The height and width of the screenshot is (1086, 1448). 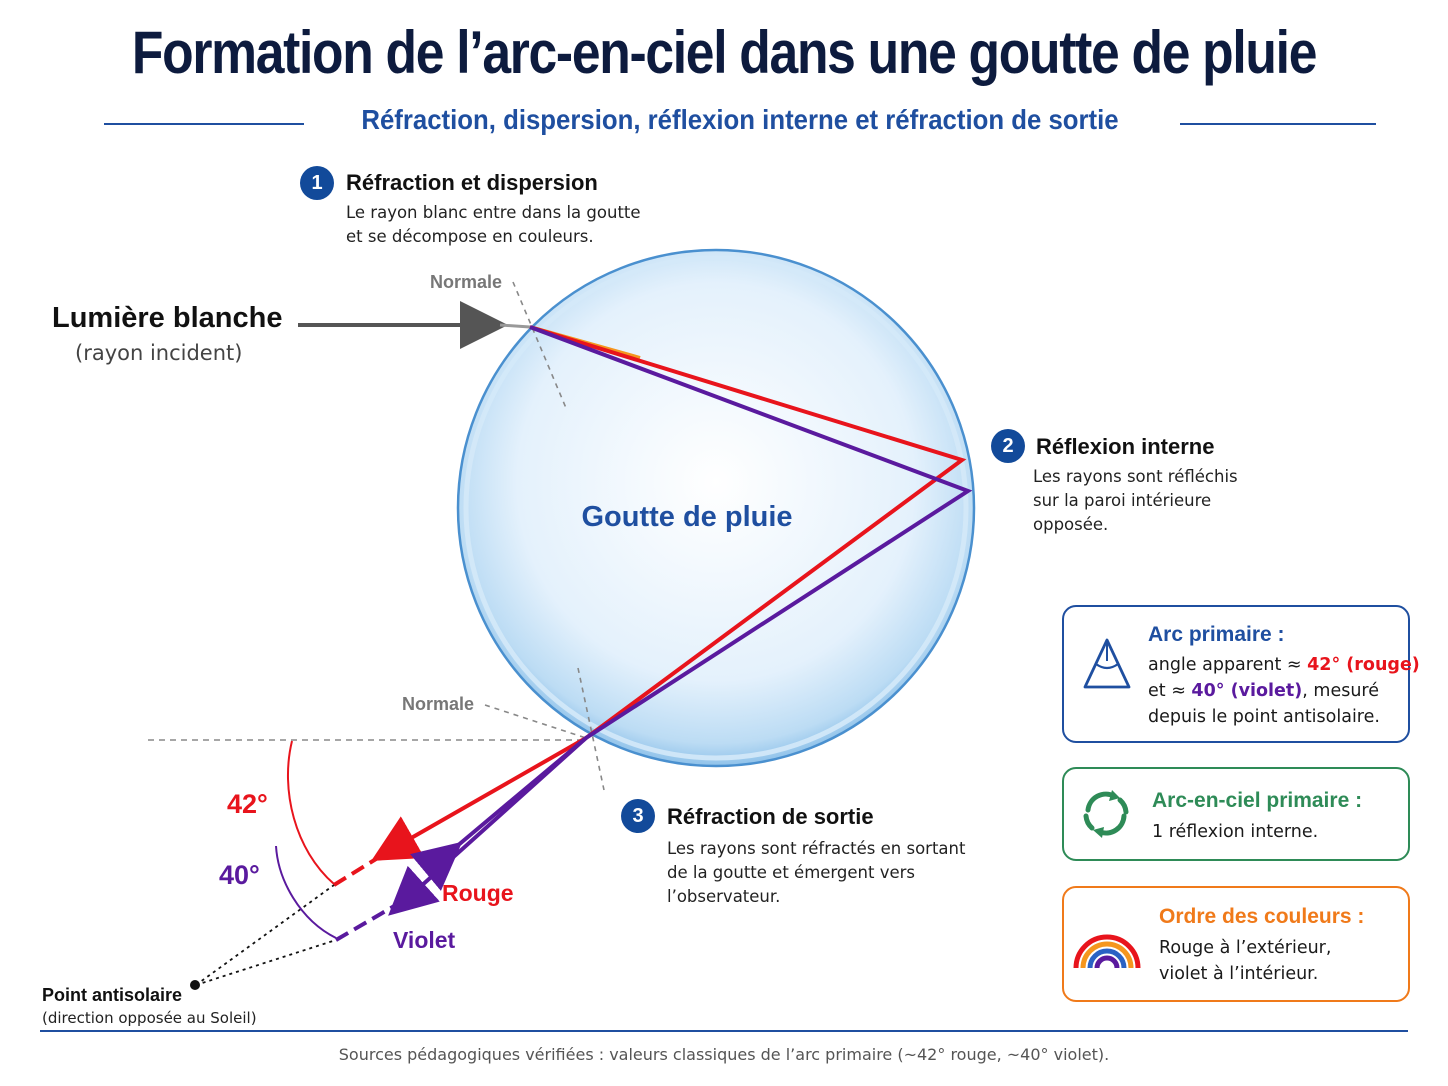 What do you see at coordinates (424, 940) in the screenshot?
I see `ray-label-violet: Violet` at bounding box center [424, 940].